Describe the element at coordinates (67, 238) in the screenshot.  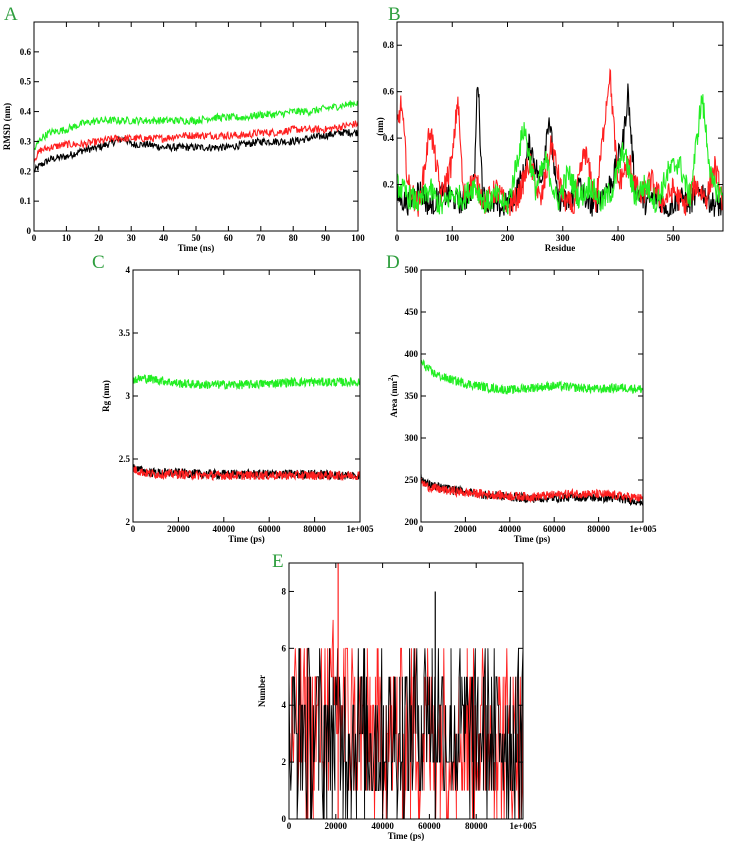
I see `x-tick-label: 10` at that location.